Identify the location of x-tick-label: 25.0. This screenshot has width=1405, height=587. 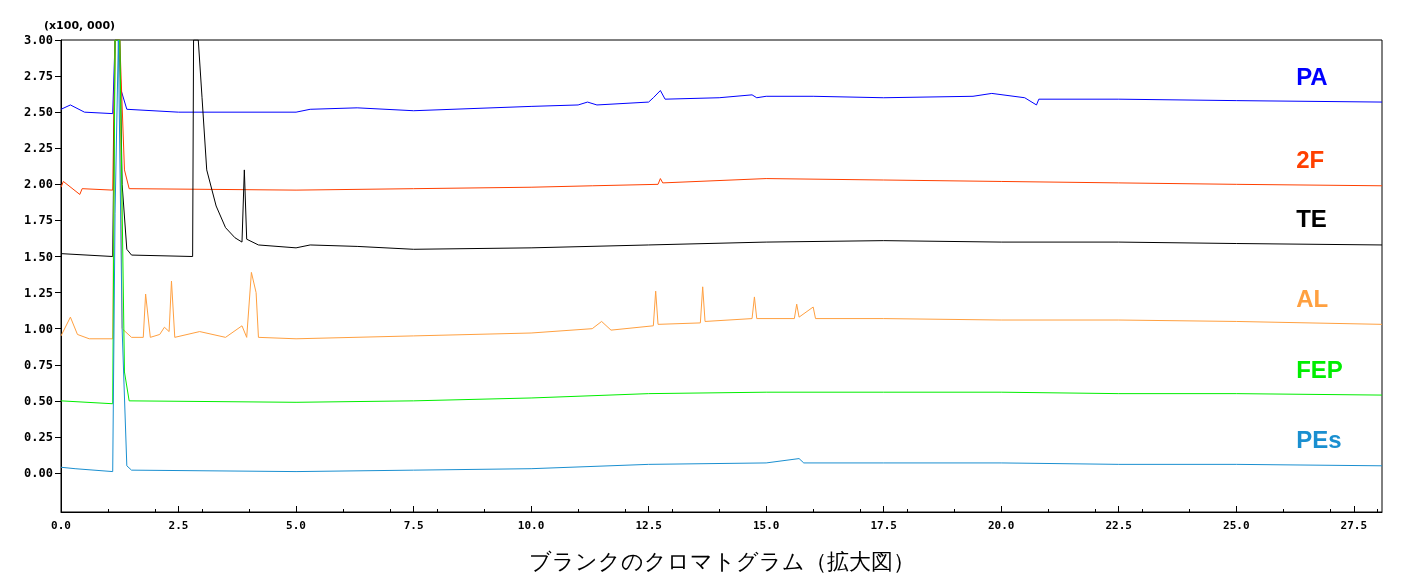
(1236, 525).